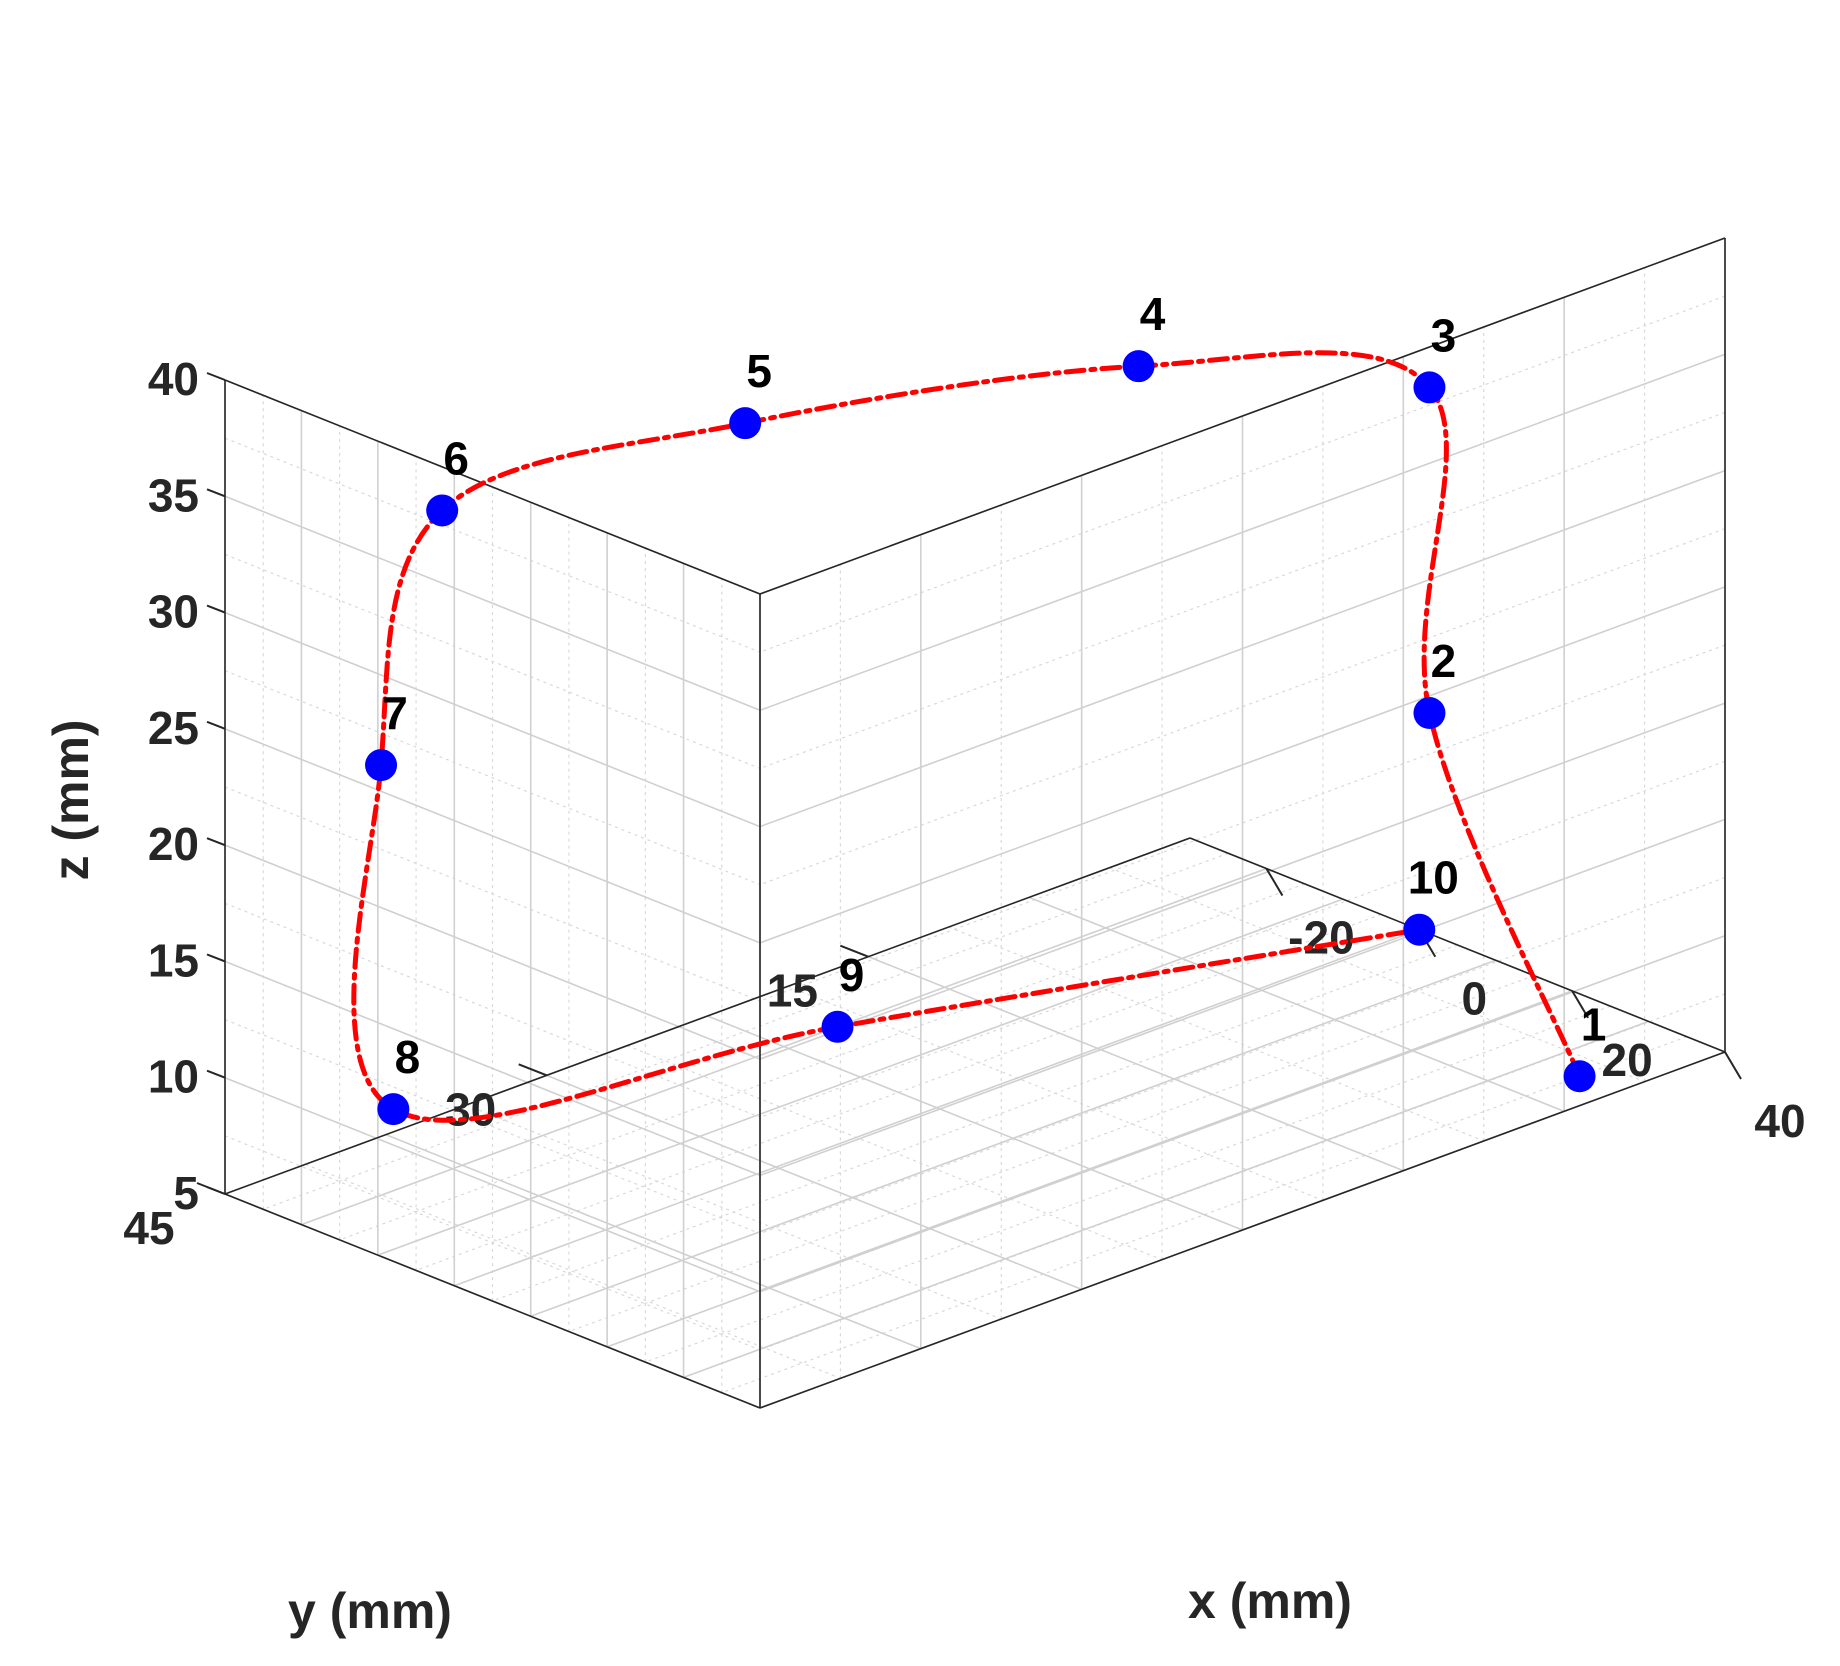 This screenshot has width=1840, height=1666. I want to click on point-label-5: 5, so click(759, 371).